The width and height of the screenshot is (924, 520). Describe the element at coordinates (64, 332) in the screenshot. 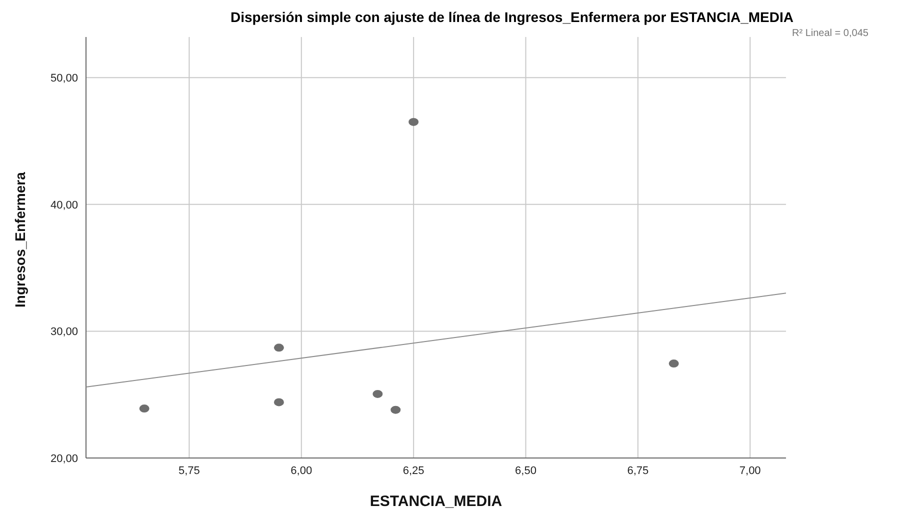

I see `y-tick-label: 30,00` at that location.